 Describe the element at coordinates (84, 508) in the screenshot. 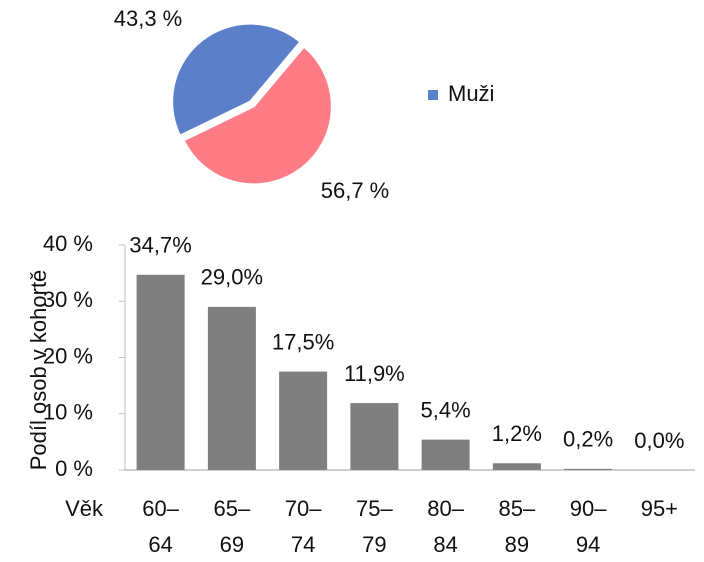

I see `x-axis-label: Věk` at that location.